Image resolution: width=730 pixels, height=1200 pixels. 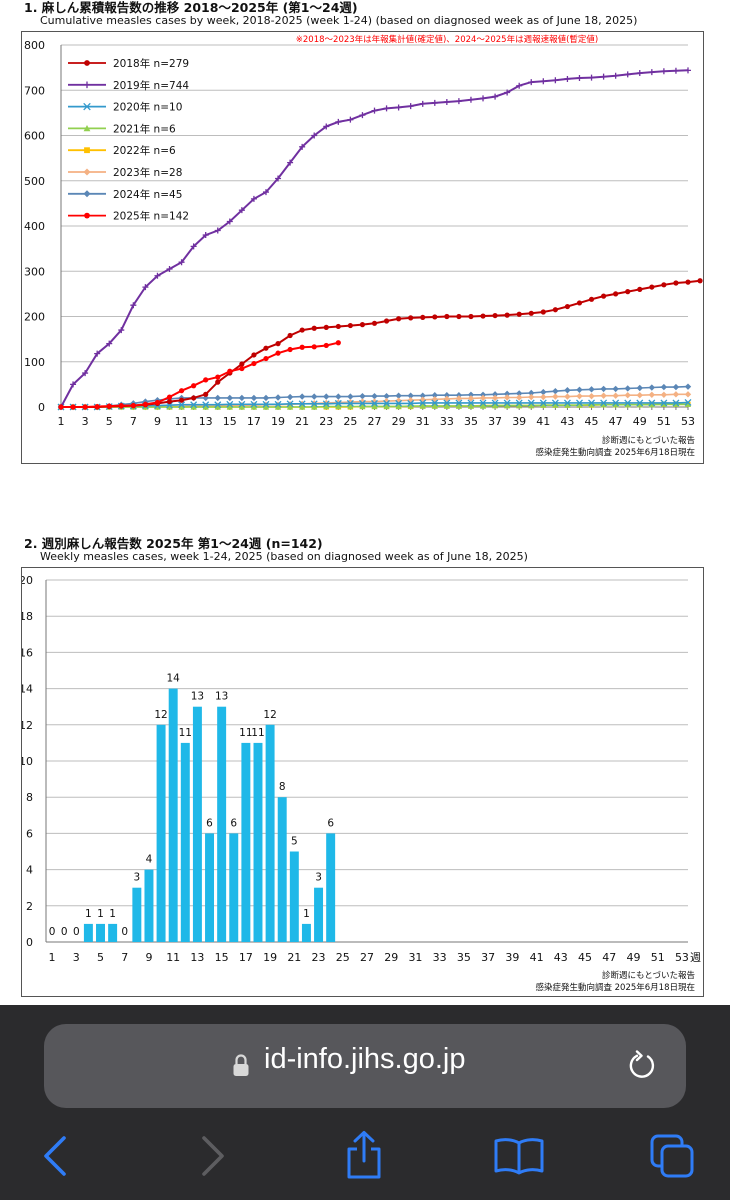 I want to click on url-text: id-info.jihs.go.jp, so click(x=365, y=1059).